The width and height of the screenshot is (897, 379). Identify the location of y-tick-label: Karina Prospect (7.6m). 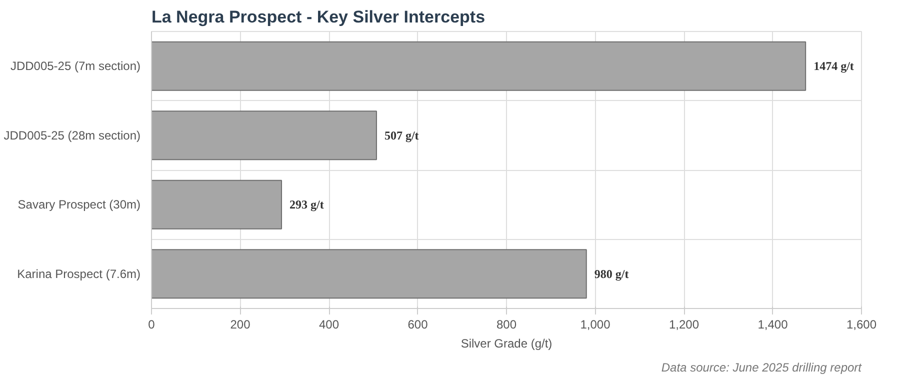
(79, 273).